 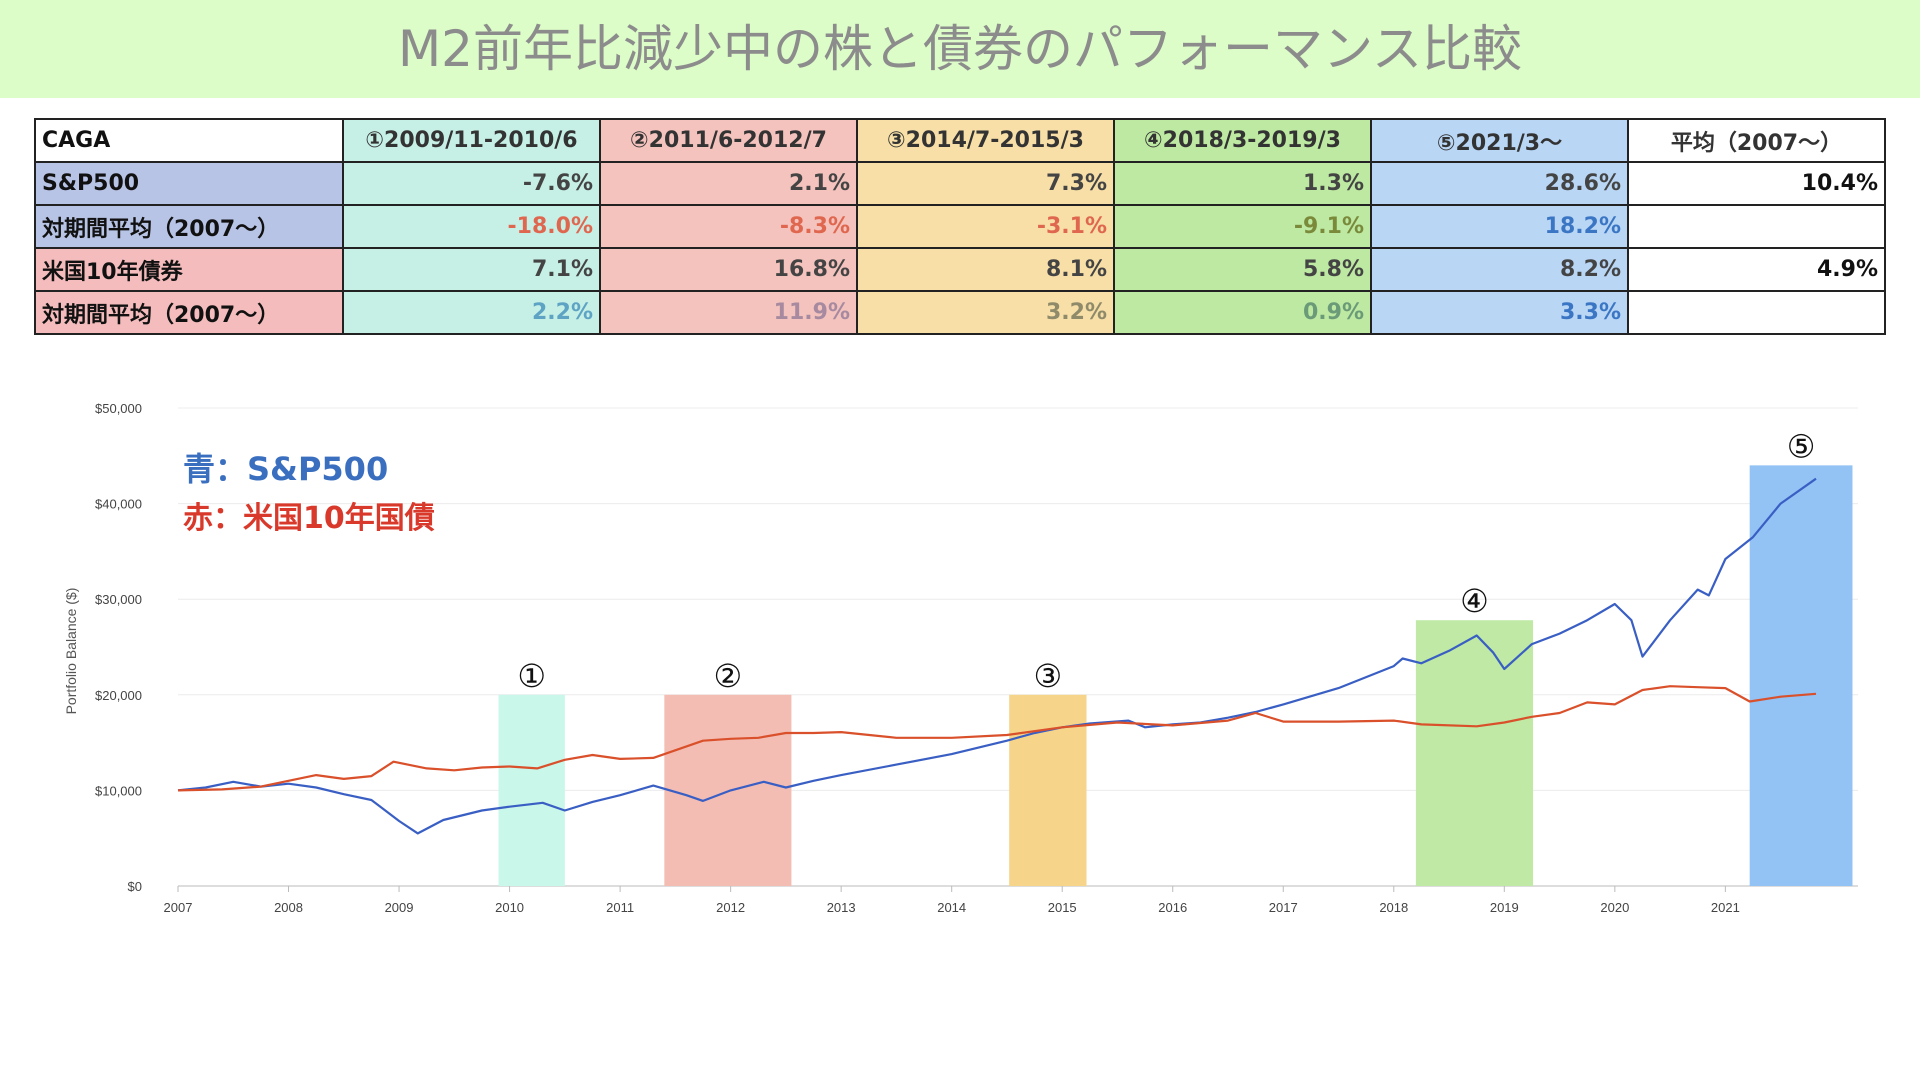 What do you see at coordinates (985, 226) in the screenshot?
I see `table-cell: -3.1%` at bounding box center [985, 226].